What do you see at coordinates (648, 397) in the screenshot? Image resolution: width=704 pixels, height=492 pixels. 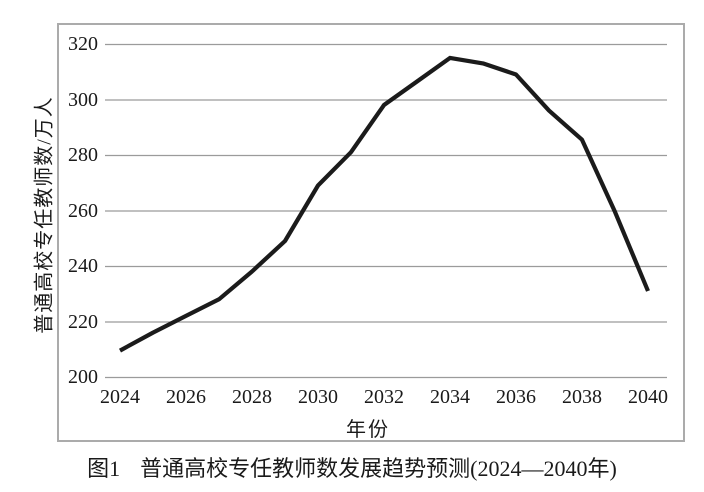 I see `x-tick-label-2040: 2040` at bounding box center [648, 397].